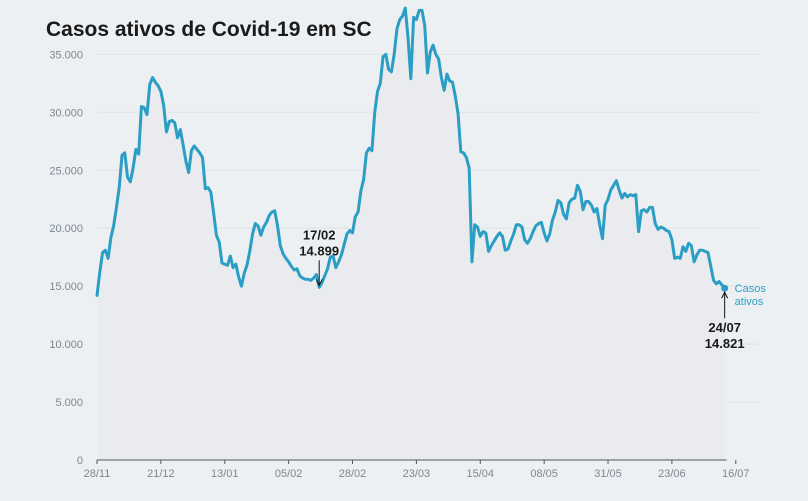 This screenshot has width=808, height=501. I want to click on x-tick-label: 15/04, so click(481, 474).